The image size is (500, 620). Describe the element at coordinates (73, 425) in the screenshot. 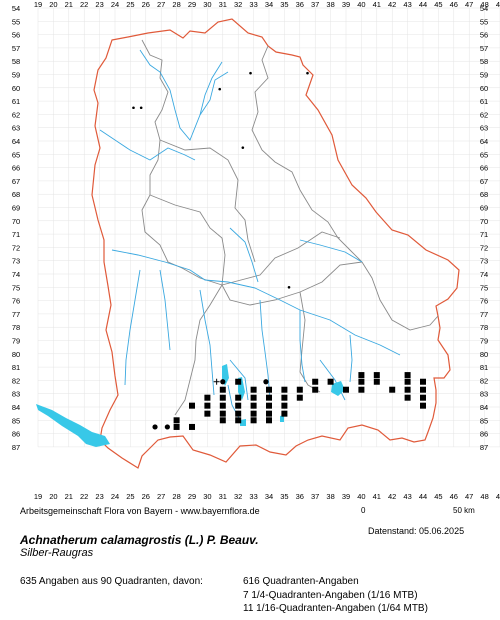

I see `lake-constance` at that location.